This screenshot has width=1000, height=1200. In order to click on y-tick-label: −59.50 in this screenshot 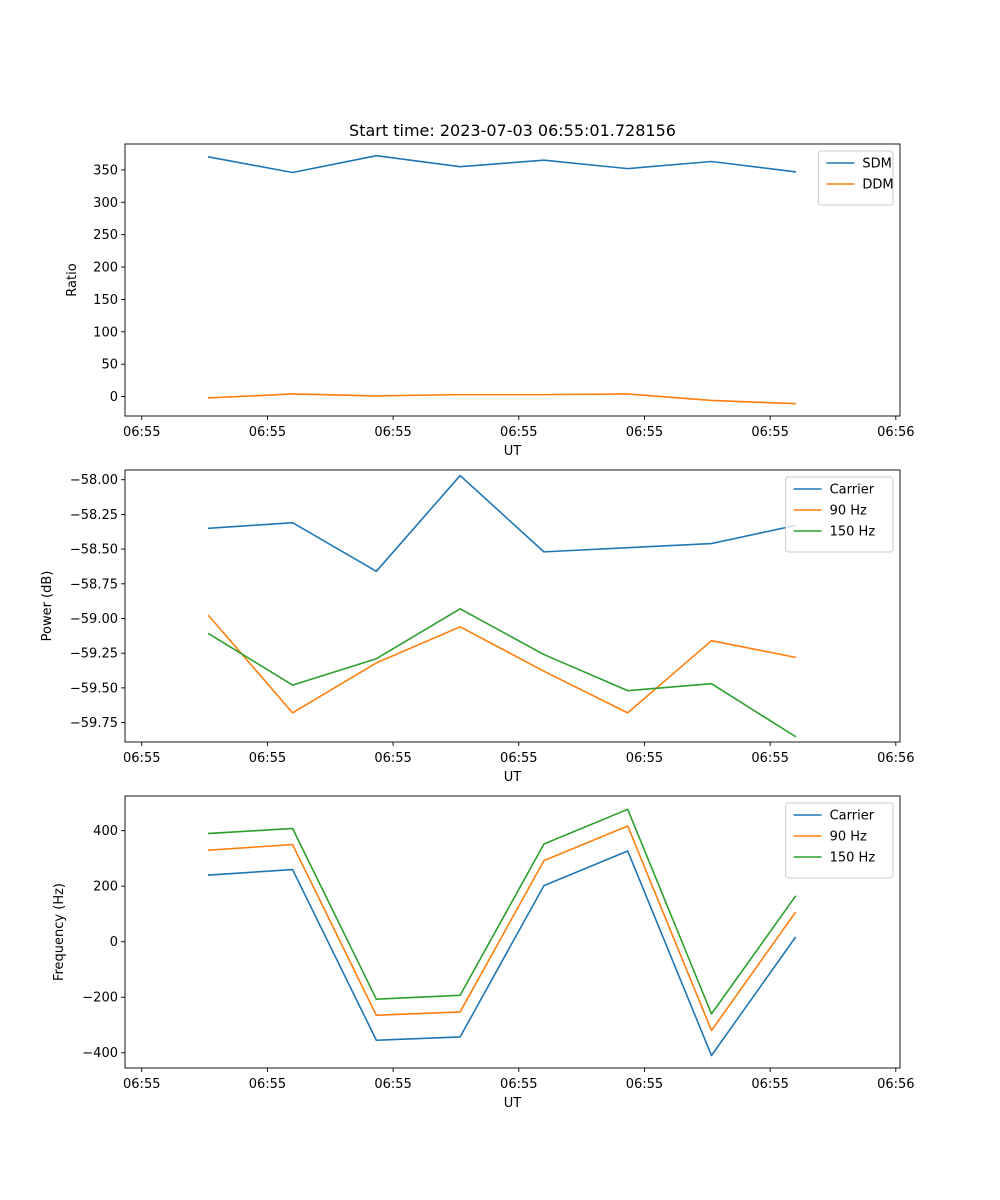, I will do `click(94, 688)`.